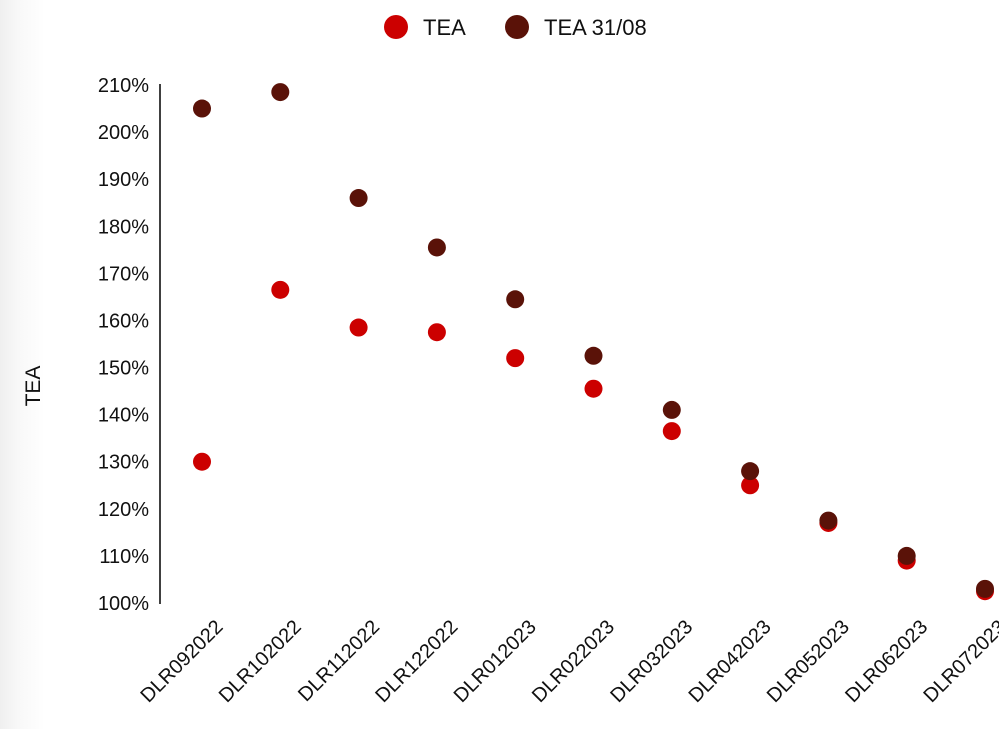 The width and height of the screenshot is (999, 729). Describe the element at coordinates (123, 463) in the screenshot. I see `y-tick-label: 130%` at that location.